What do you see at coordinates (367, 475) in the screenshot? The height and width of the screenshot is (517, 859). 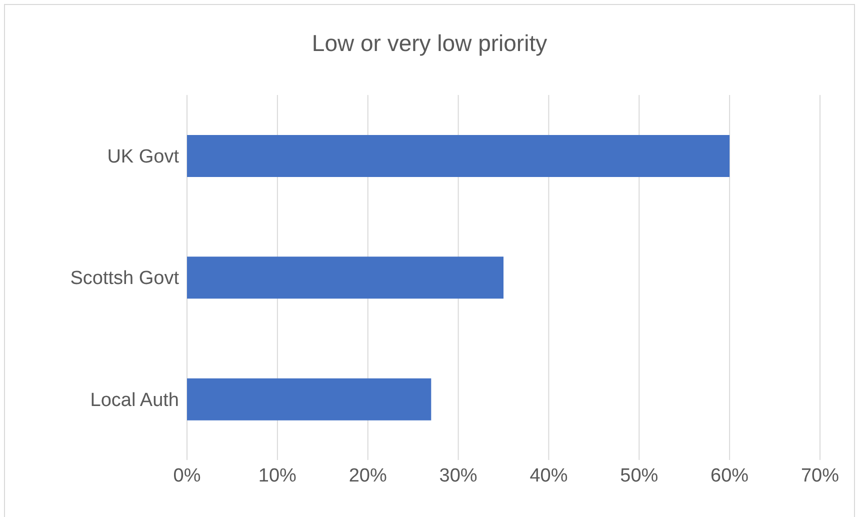 I see `x-tick-label: 20%` at bounding box center [367, 475].